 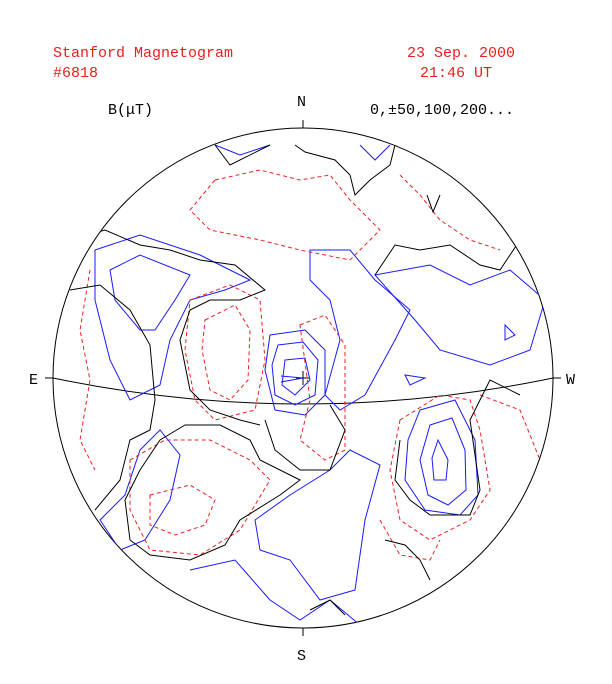 I want to click on title: Stanford Magnetogram, so click(x=143, y=53).